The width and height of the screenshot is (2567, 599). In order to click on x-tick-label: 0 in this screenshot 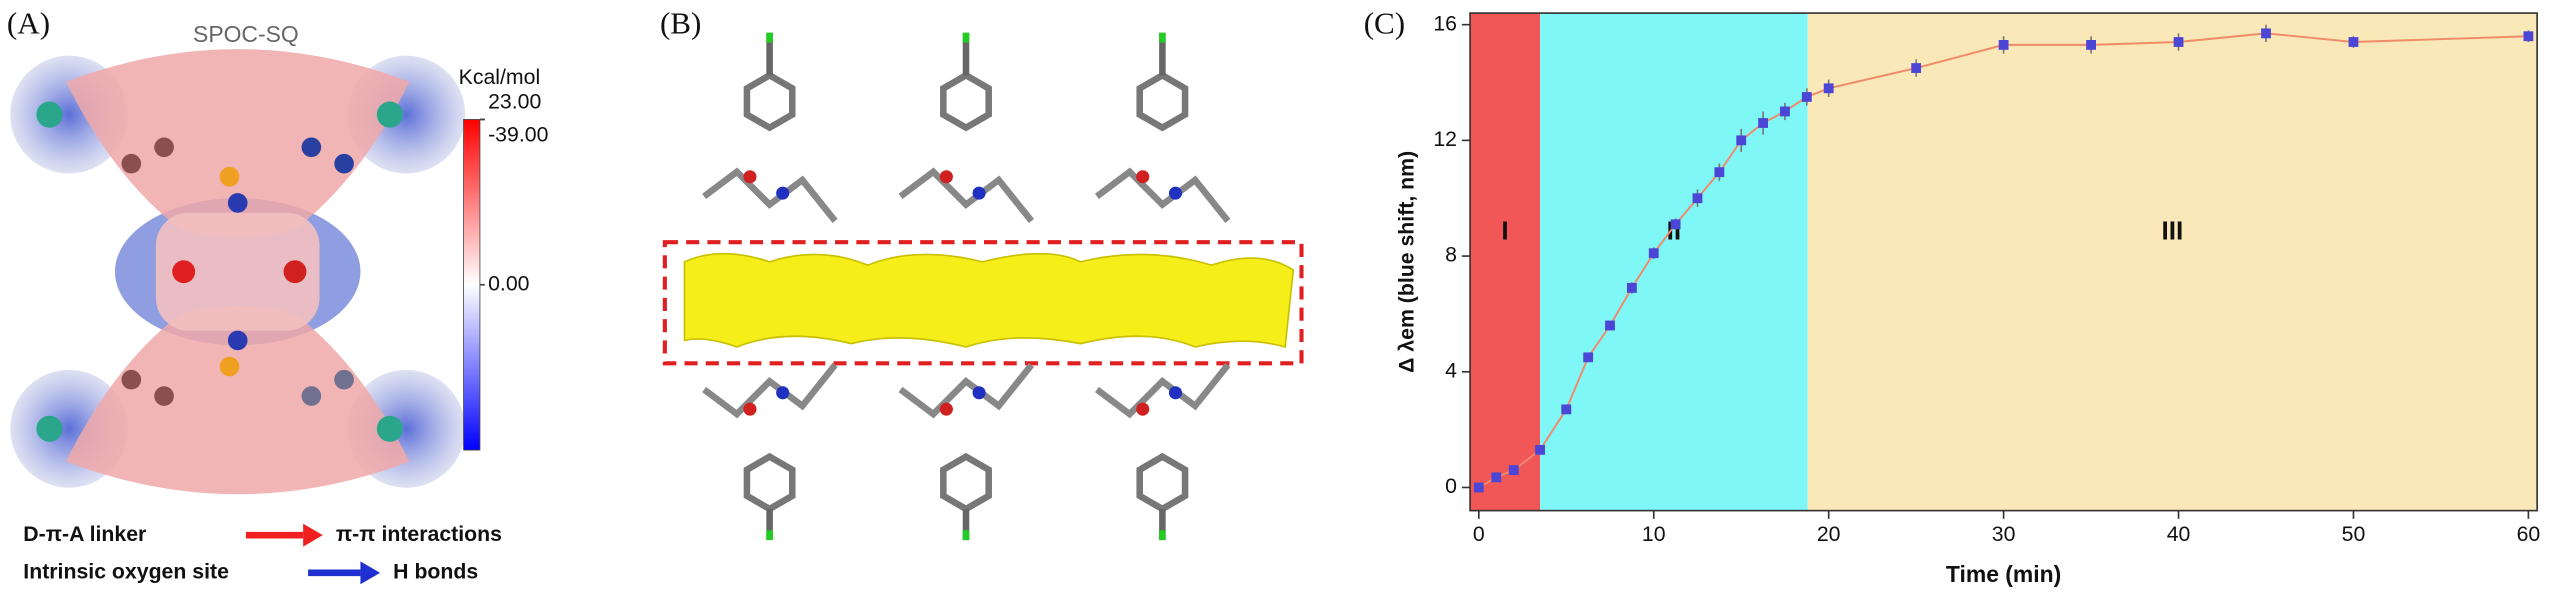, I will do `click(1479, 534)`.